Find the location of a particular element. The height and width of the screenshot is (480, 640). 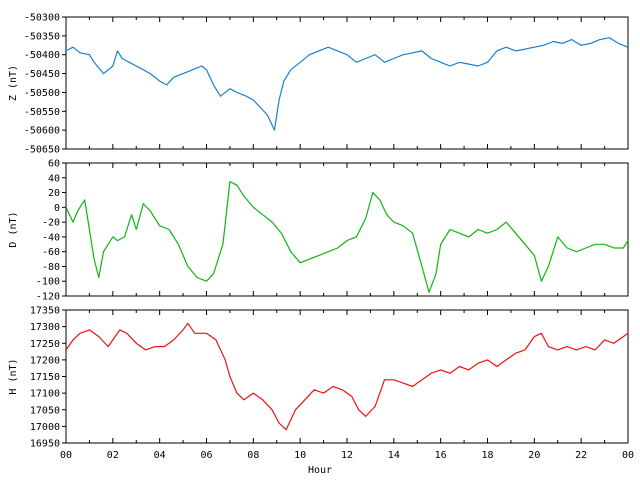

y-tick-label: 17150 is located at coordinates (45, 377).